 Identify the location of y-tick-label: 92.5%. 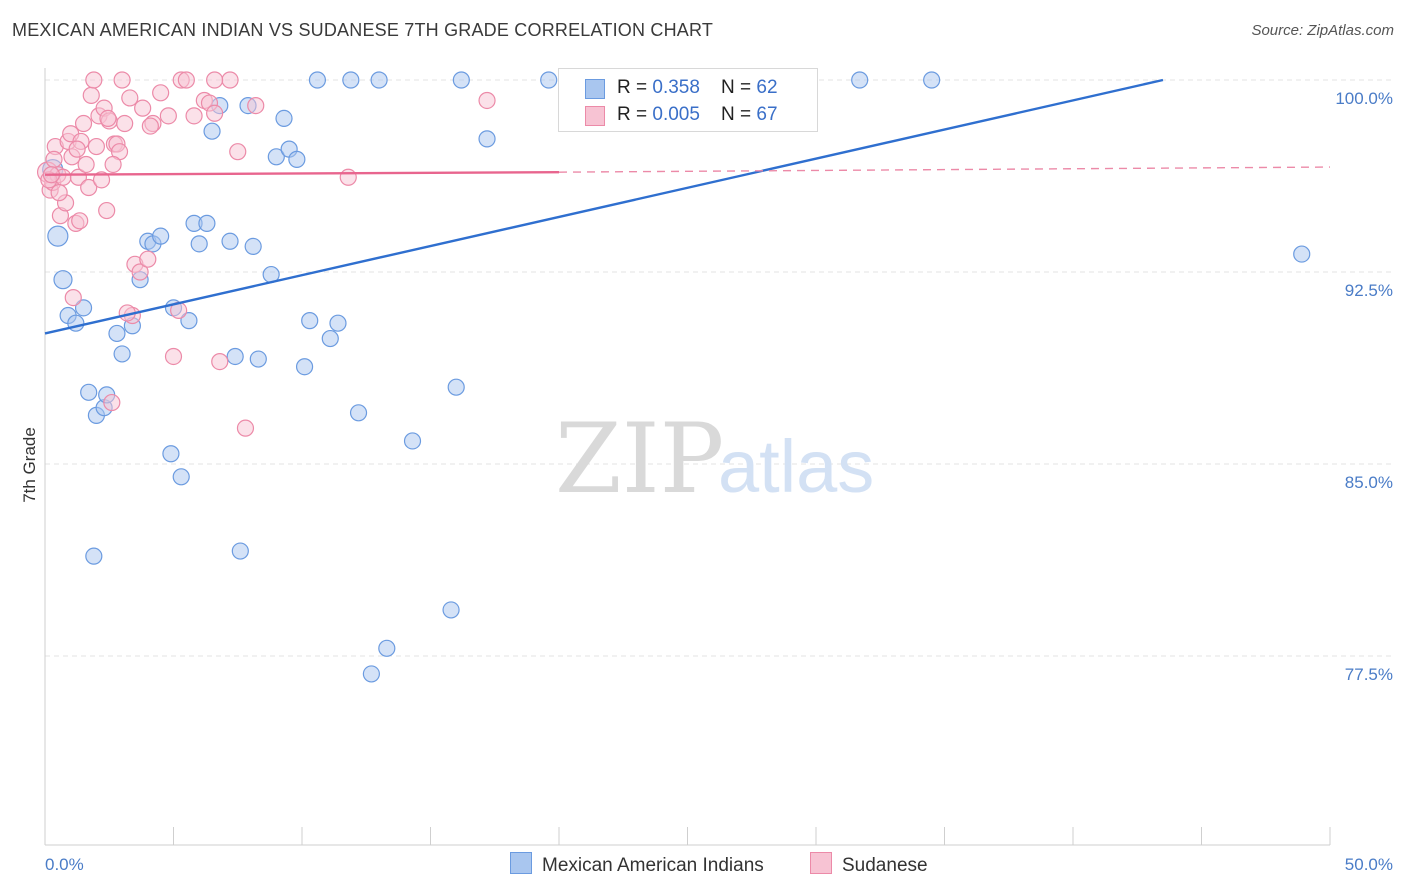
(1369, 290).